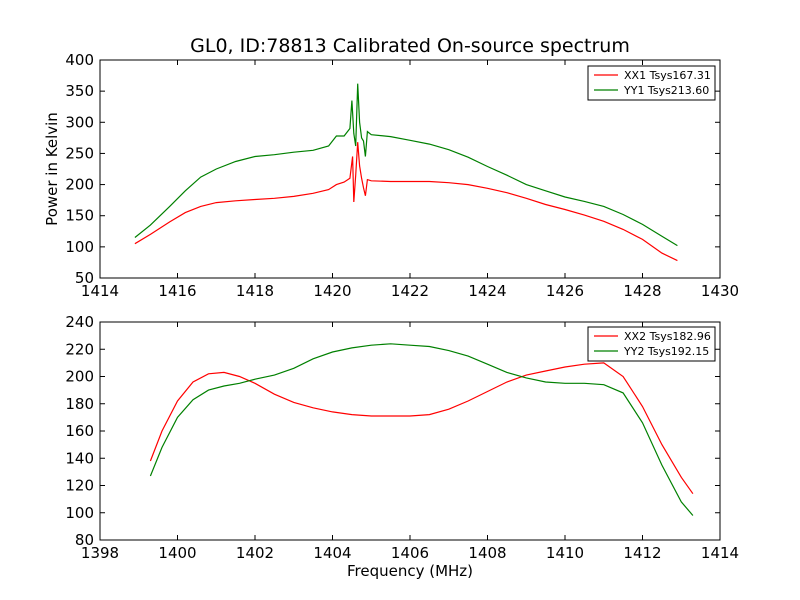  Describe the element at coordinates (79, 153) in the screenshot. I see `y-tick-label: 250` at that location.